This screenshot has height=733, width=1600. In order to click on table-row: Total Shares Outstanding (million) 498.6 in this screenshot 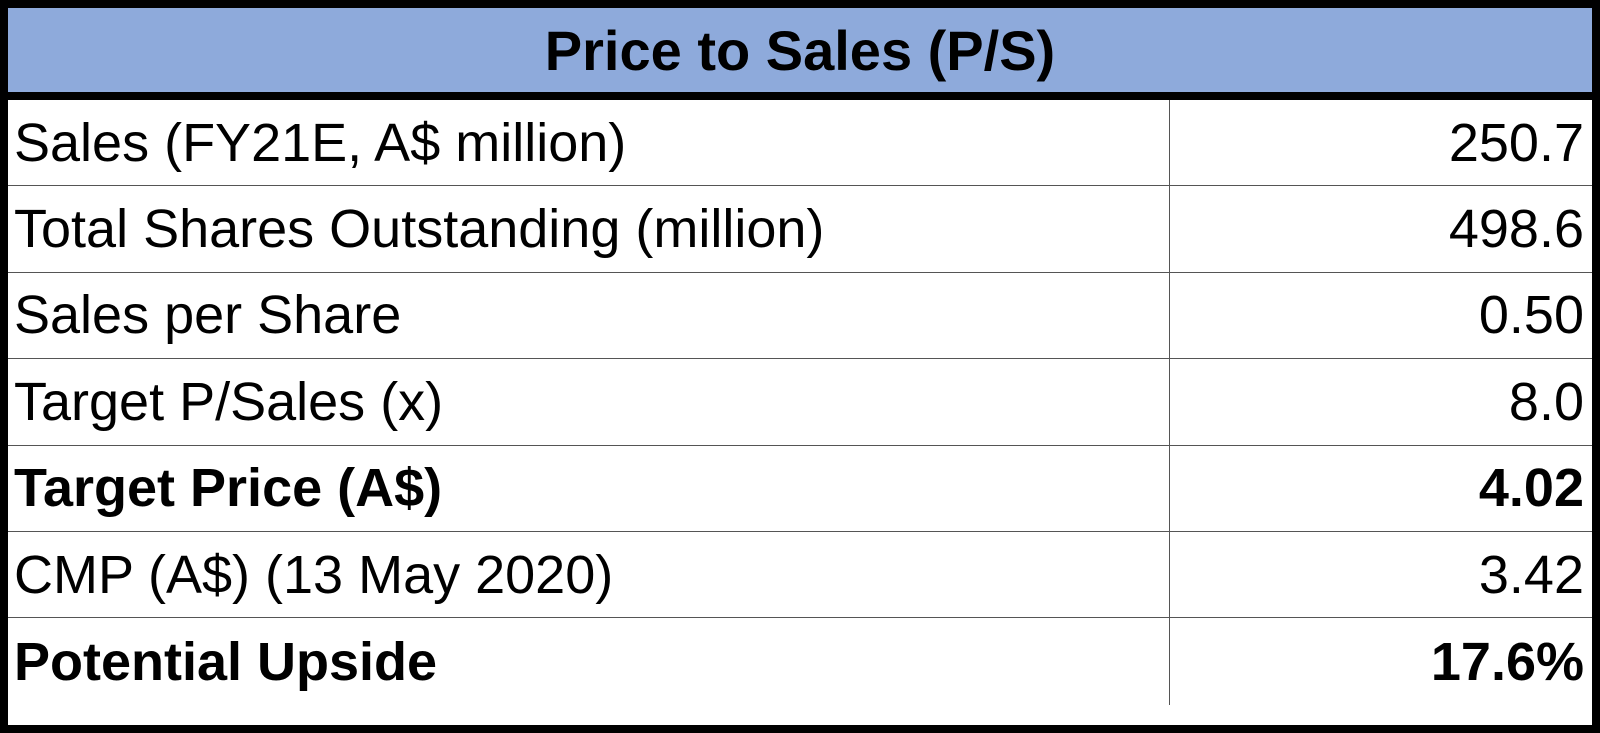, I will do `click(800, 229)`.